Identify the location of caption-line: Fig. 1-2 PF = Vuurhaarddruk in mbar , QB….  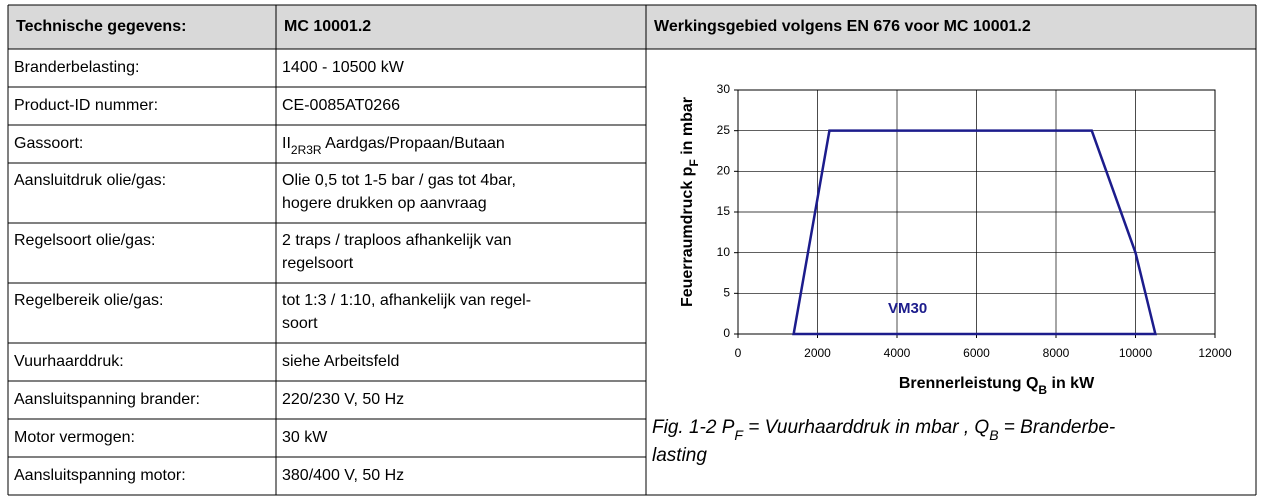
(883, 430).